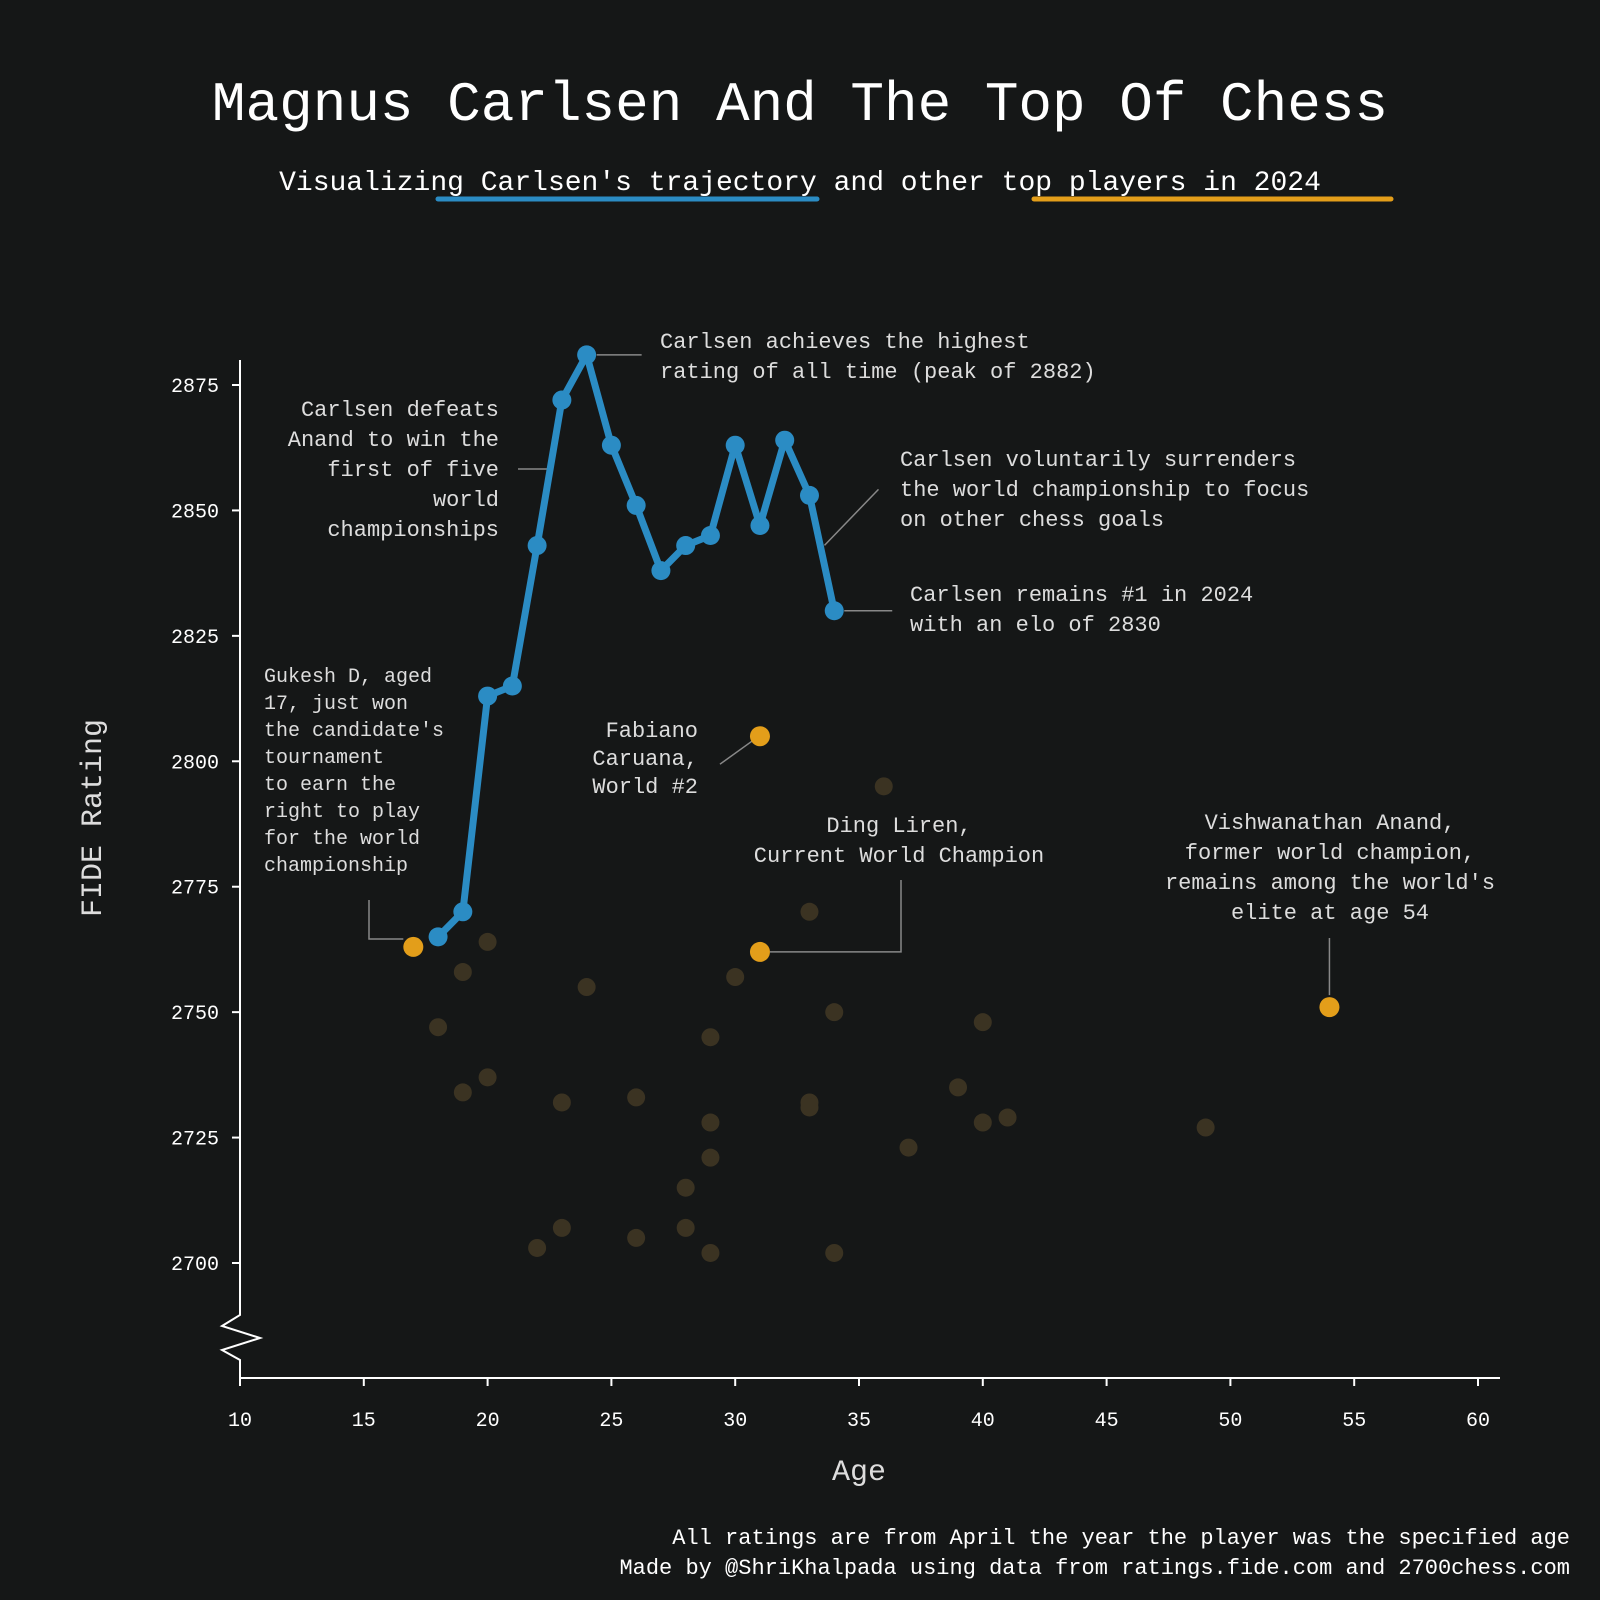 The image size is (1600, 1600). What do you see at coordinates (649, 183) in the screenshot?
I see `subtitle-highlight-carlsen: Carlsen's trajectory` at bounding box center [649, 183].